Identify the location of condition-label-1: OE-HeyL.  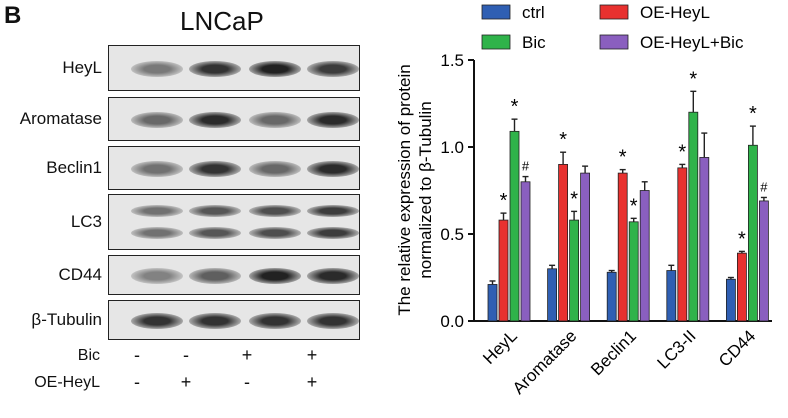
(67, 382).